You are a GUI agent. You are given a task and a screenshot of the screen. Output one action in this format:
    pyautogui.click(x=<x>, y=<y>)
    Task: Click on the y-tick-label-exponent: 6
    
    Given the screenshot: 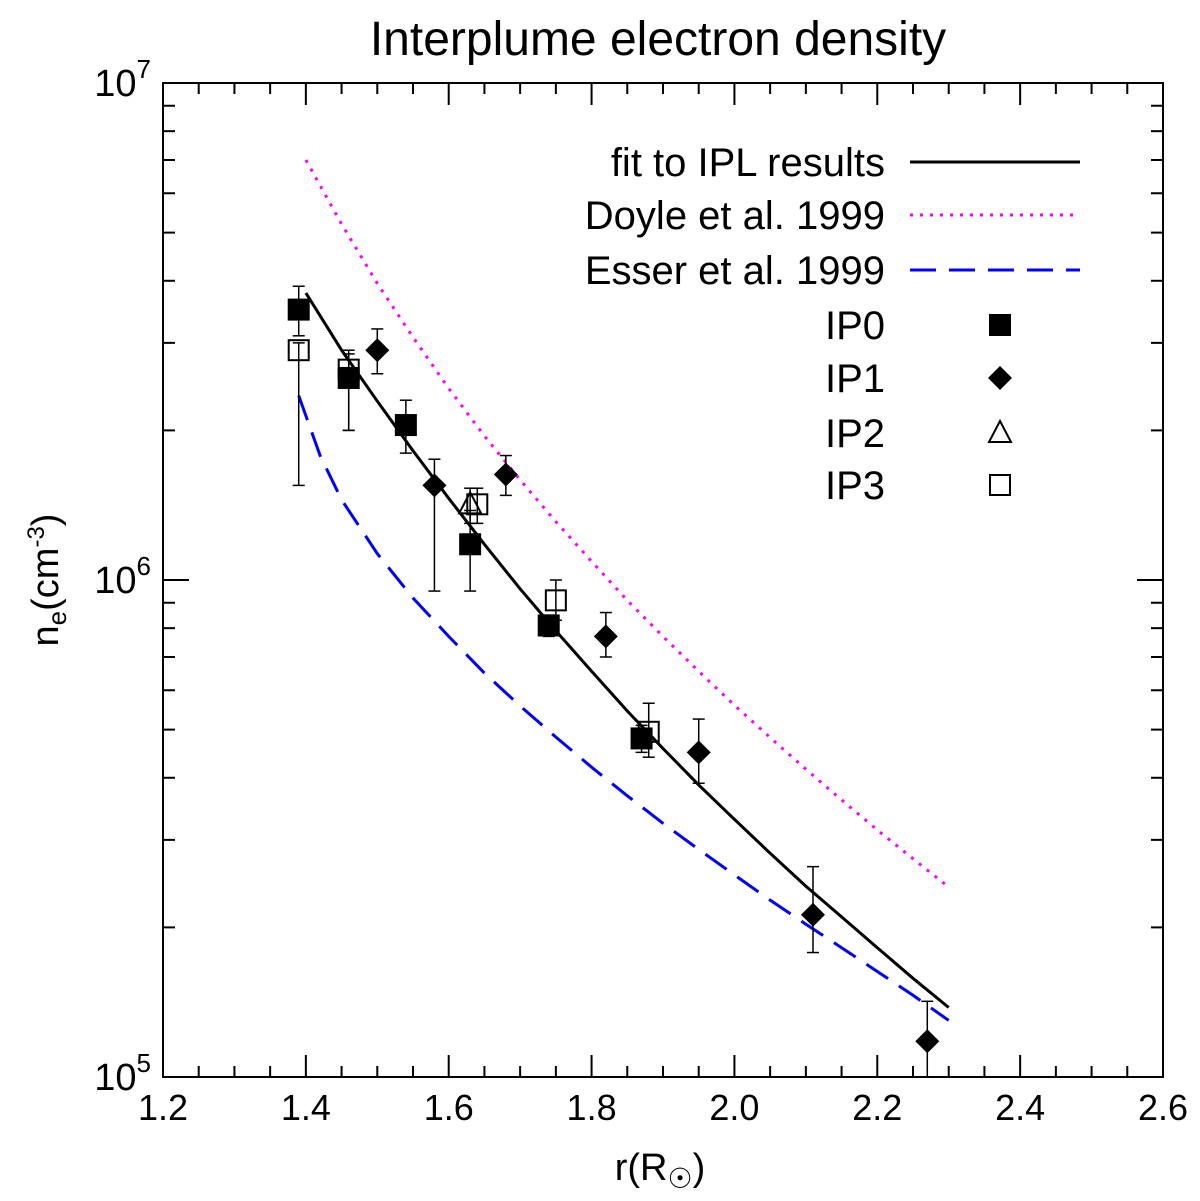 What is the action you would take?
    pyautogui.click(x=144, y=566)
    